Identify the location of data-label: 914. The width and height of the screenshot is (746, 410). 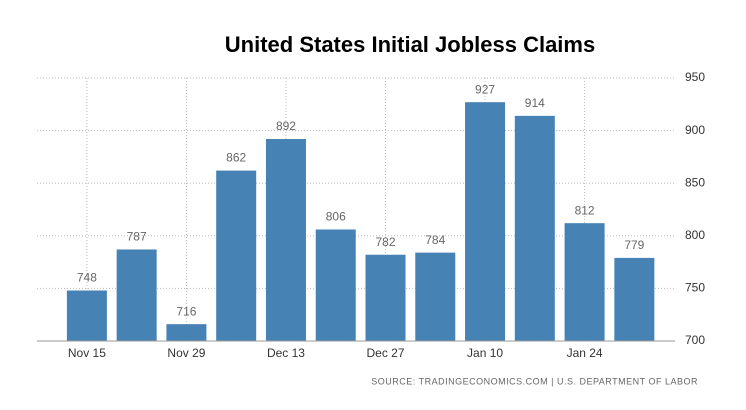
(535, 103).